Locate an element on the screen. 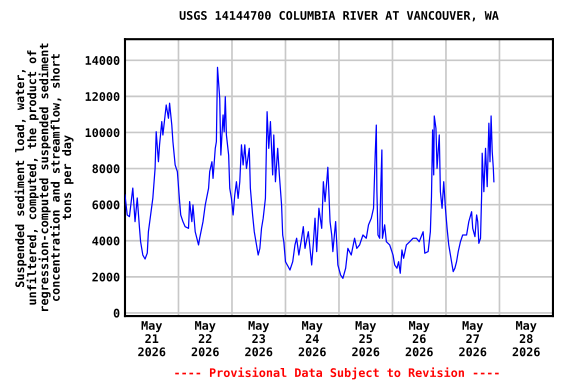 This screenshot has height=384, width=576. y-tick-label: 8000 is located at coordinates (106, 169).